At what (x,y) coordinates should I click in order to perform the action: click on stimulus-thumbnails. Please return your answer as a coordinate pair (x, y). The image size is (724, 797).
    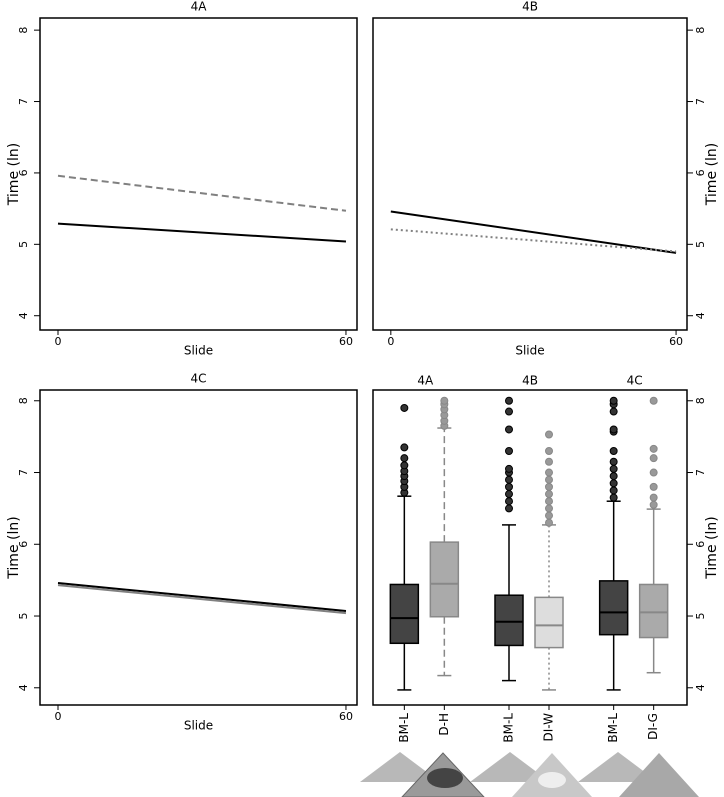
    Looking at the image, I should click on (529, 774).